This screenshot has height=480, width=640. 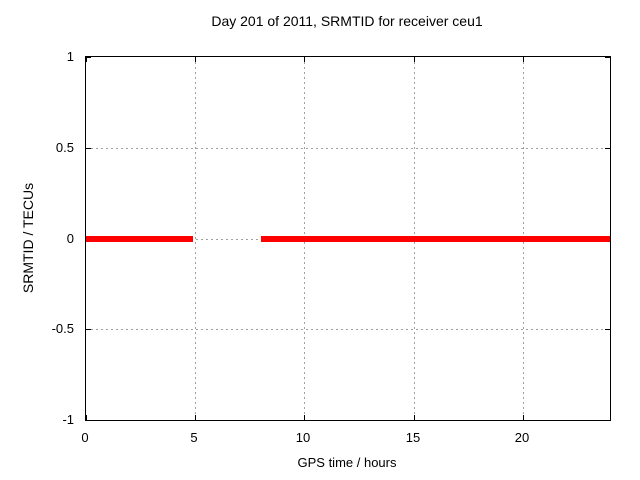 What do you see at coordinates (85, 437) in the screenshot?
I see `x-tick-label: 0` at bounding box center [85, 437].